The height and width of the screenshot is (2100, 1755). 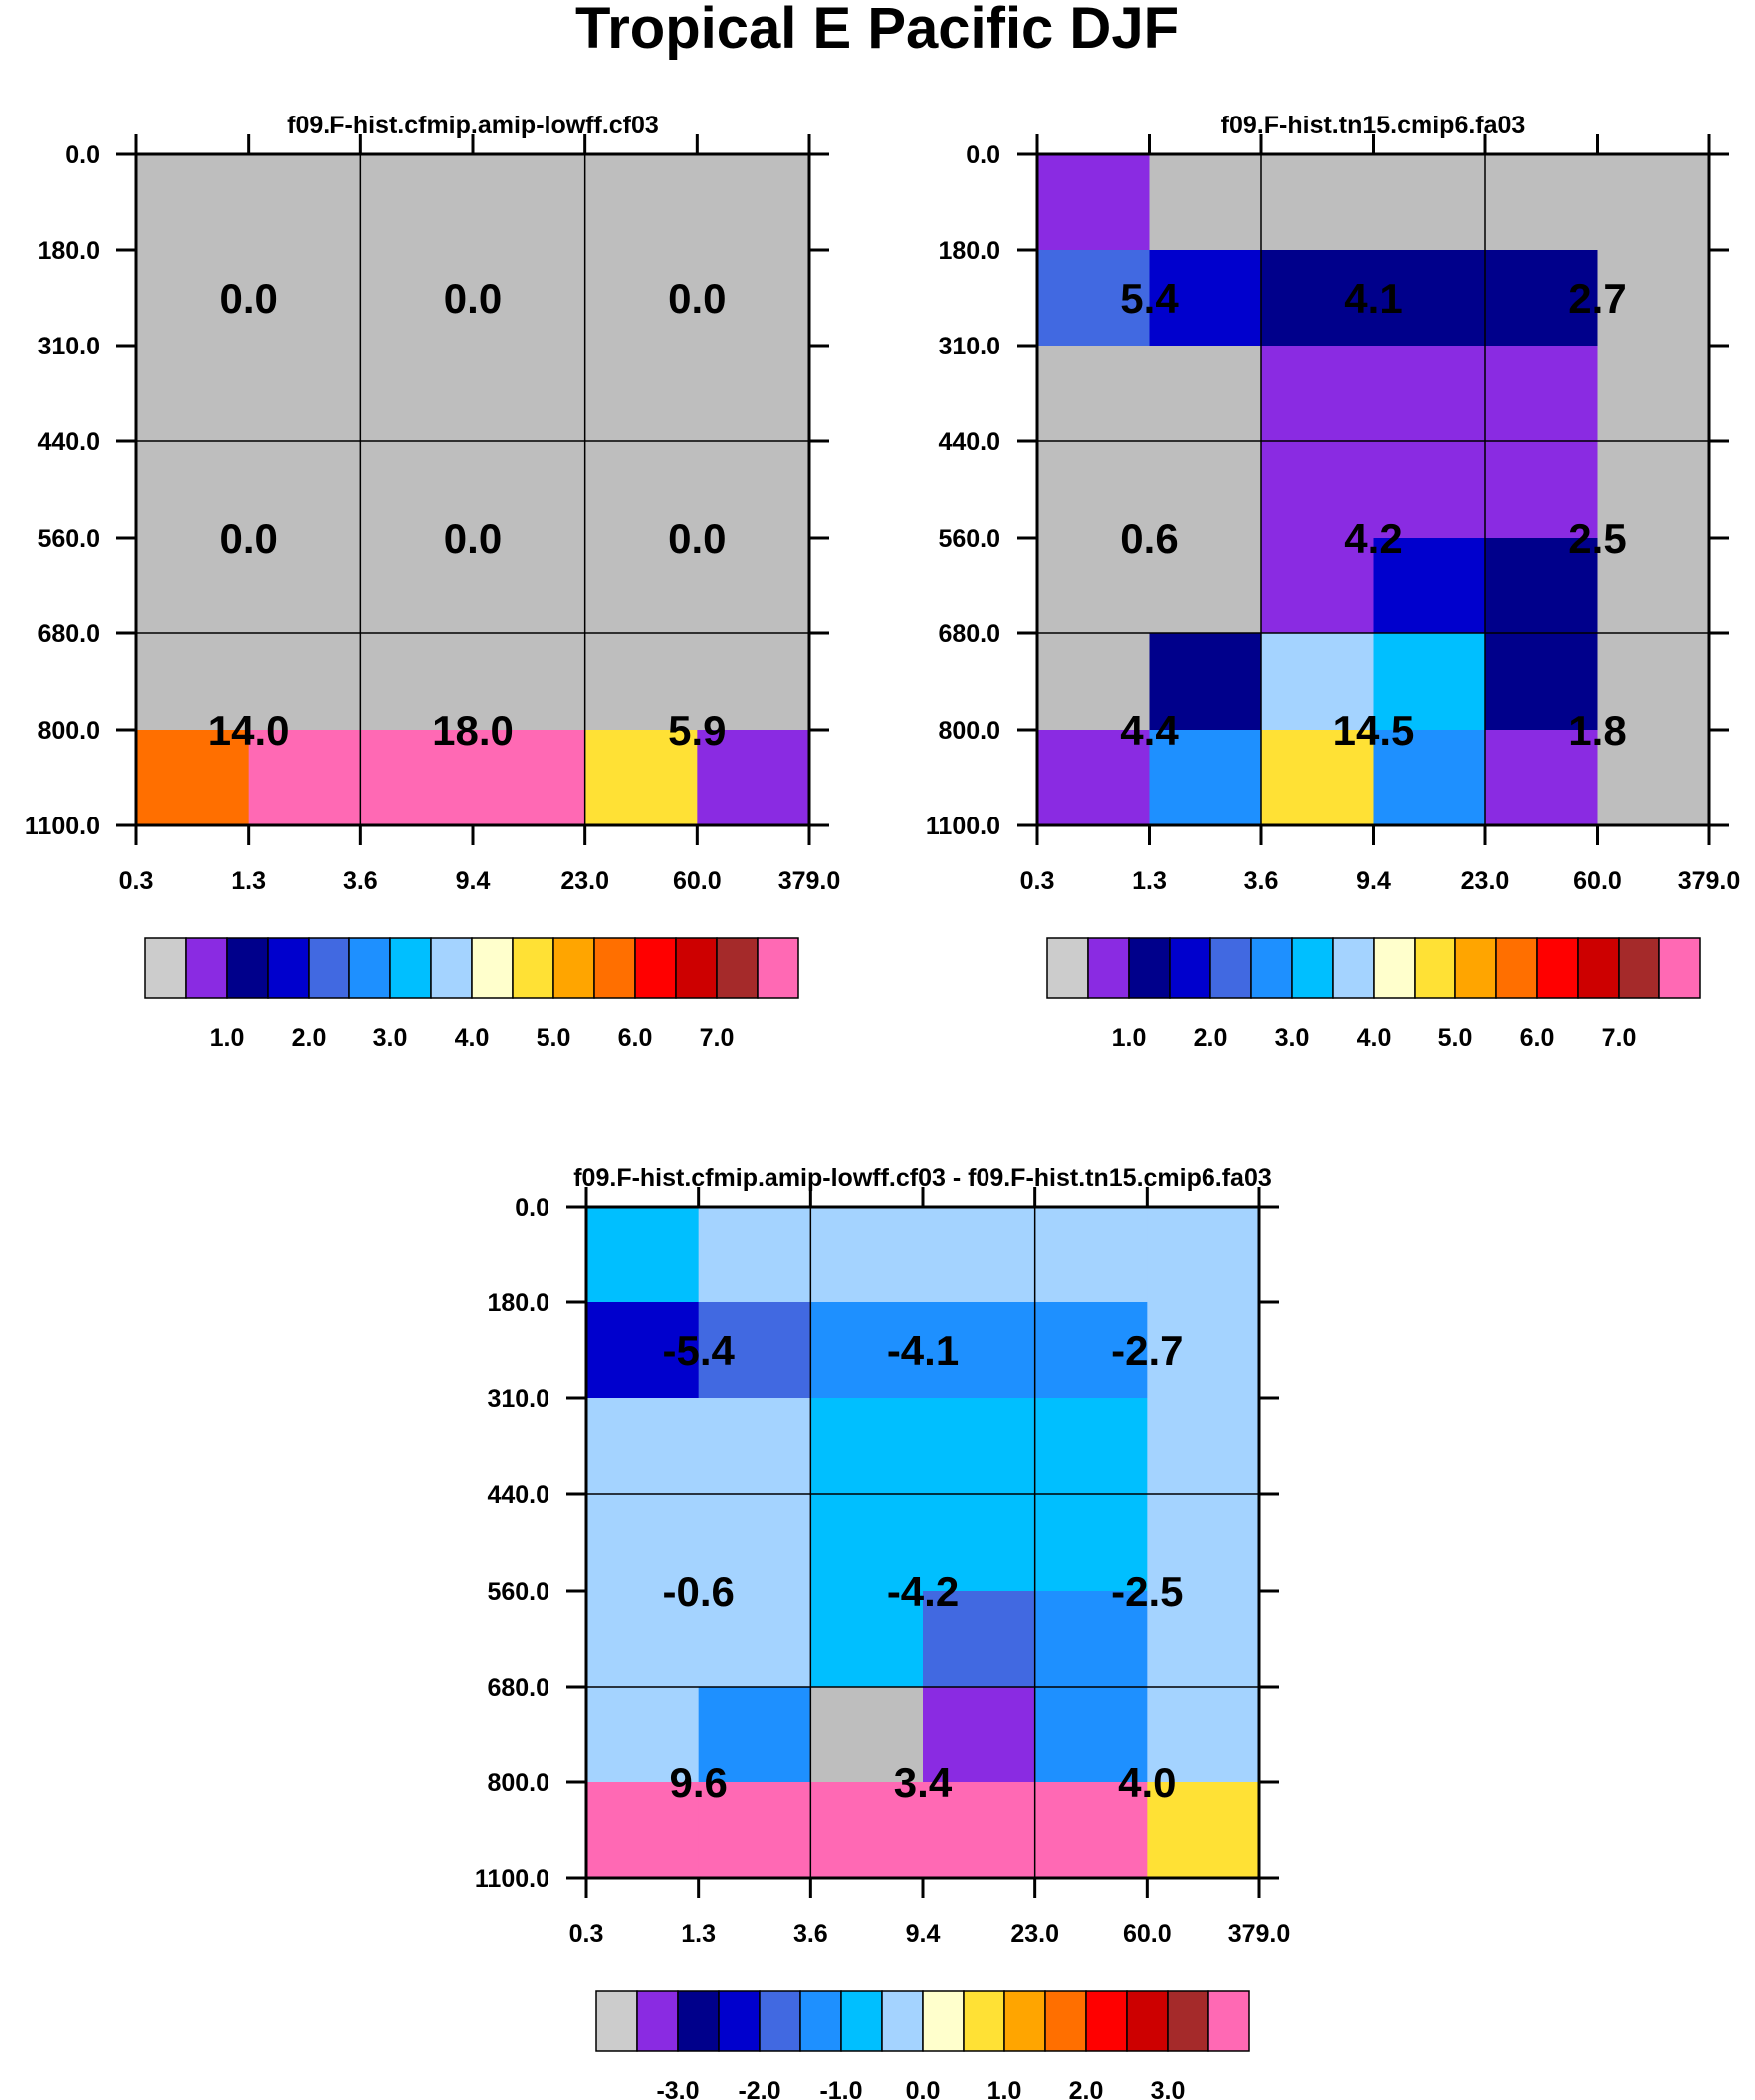 What do you see at coordinates (923, 2088) in the screenshot?
I see `colorbar-label: 0.0` at bounding box center [923, 2088].